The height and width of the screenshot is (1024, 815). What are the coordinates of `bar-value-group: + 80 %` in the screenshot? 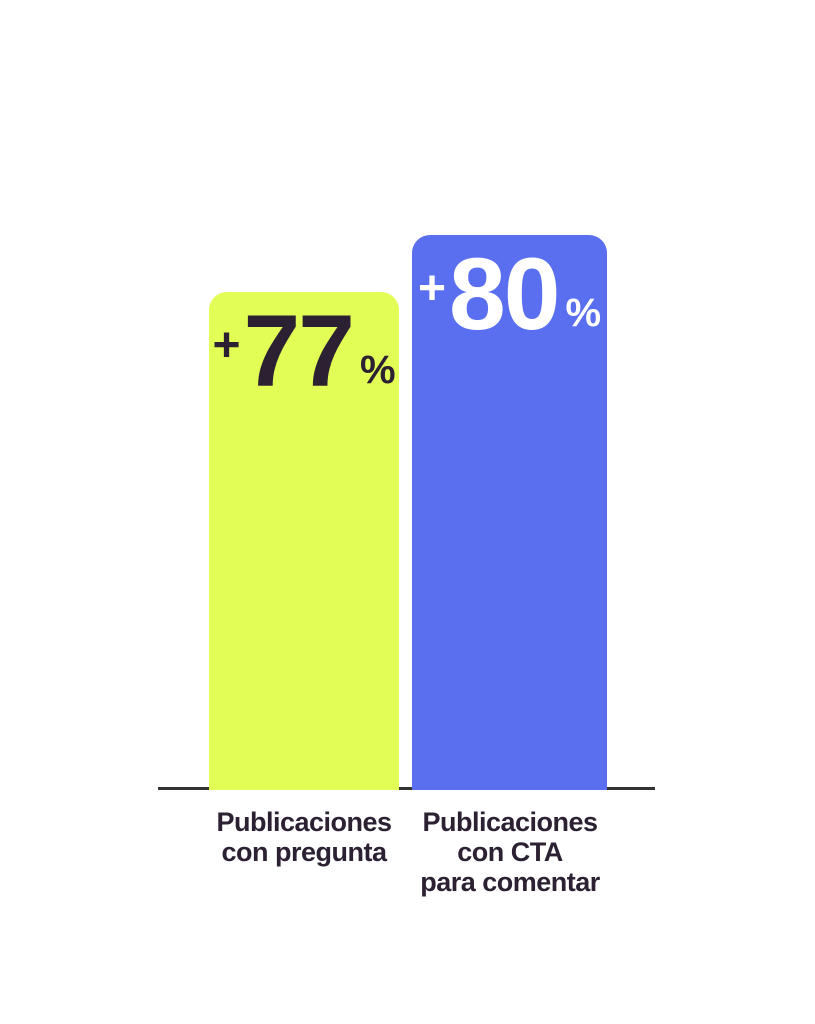 It's located at (509, 294).